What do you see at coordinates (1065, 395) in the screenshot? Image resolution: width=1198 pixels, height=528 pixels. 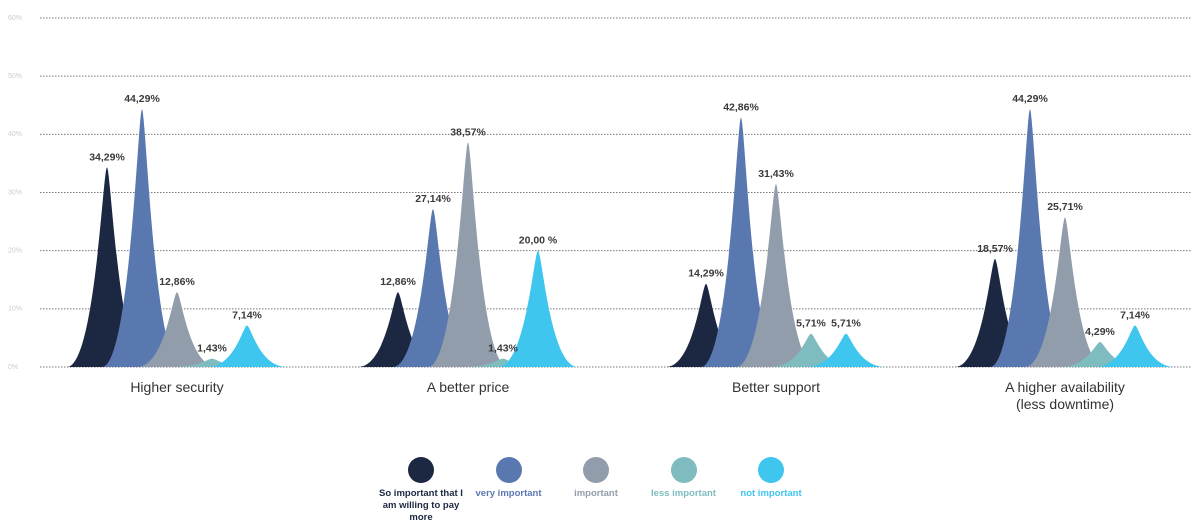 I see `x-tick-label: A higher availability (less downtime)` at bounding box center [1065, 395].